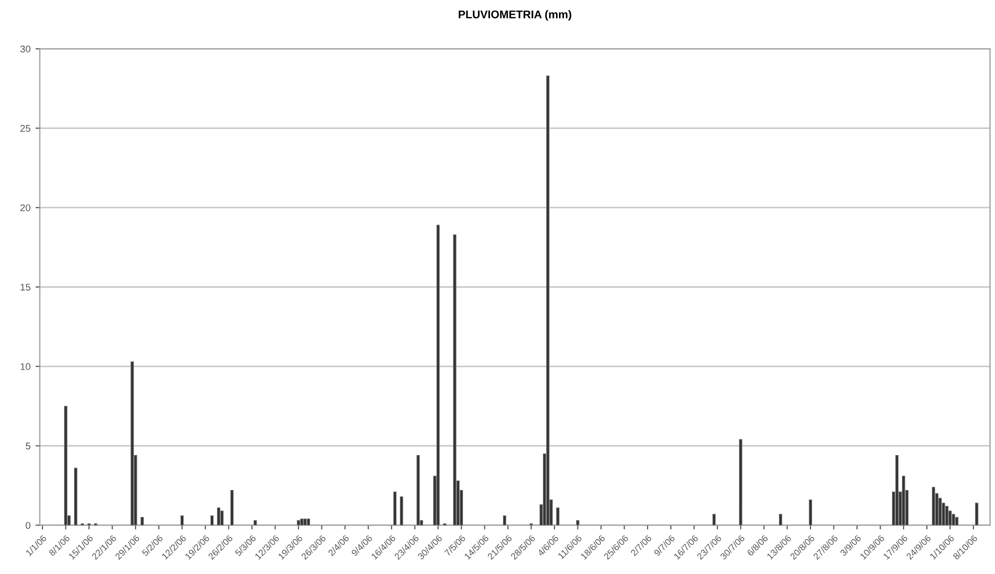  Describe the element at coordinates (28, 446) in the screenshot. I see `y-tick-label: 5` at that location.